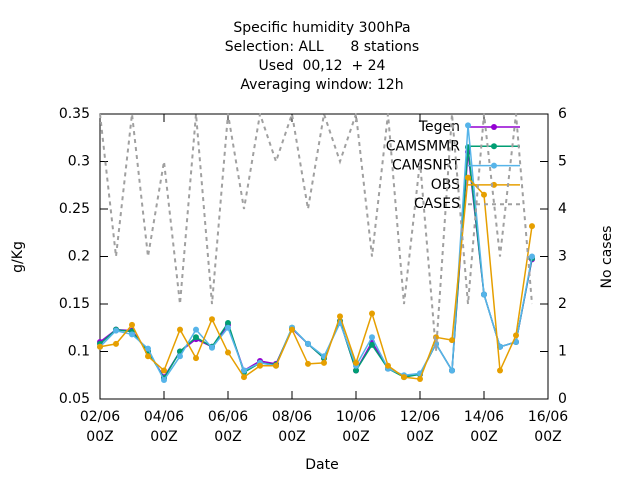  I want to click on legend-label: CAMSMMR, so click(423, 146).